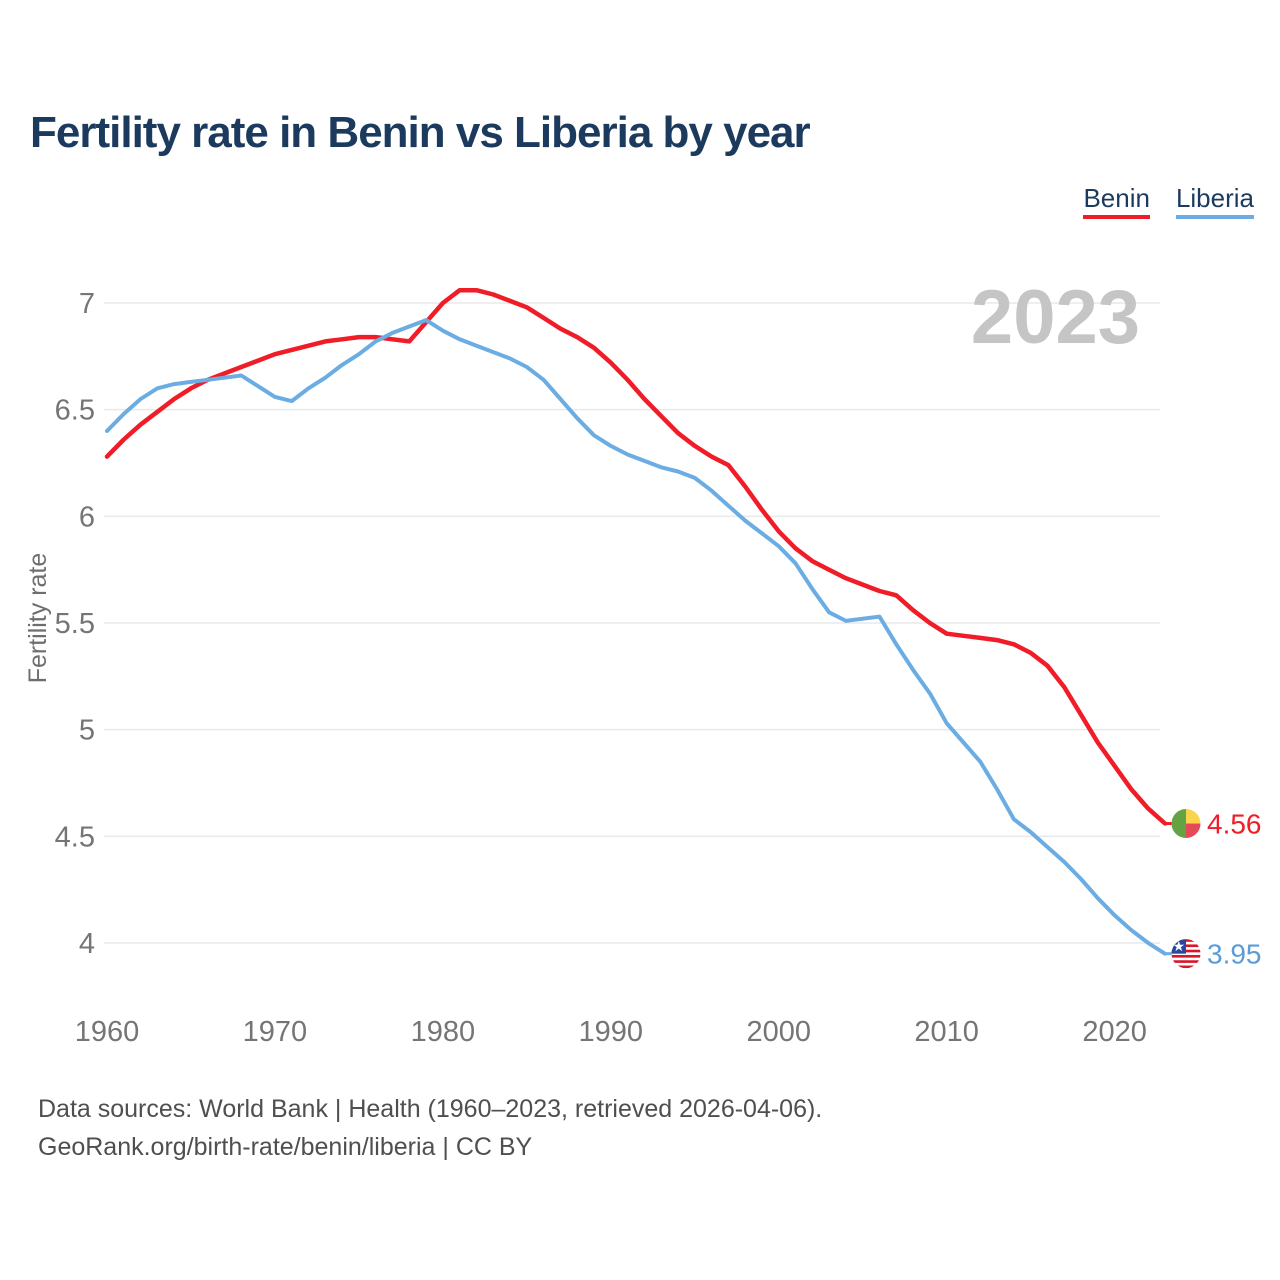 The image size is (1280, 1280). I want to click on liberia-end-value: 3.95, so click(1234, 954).